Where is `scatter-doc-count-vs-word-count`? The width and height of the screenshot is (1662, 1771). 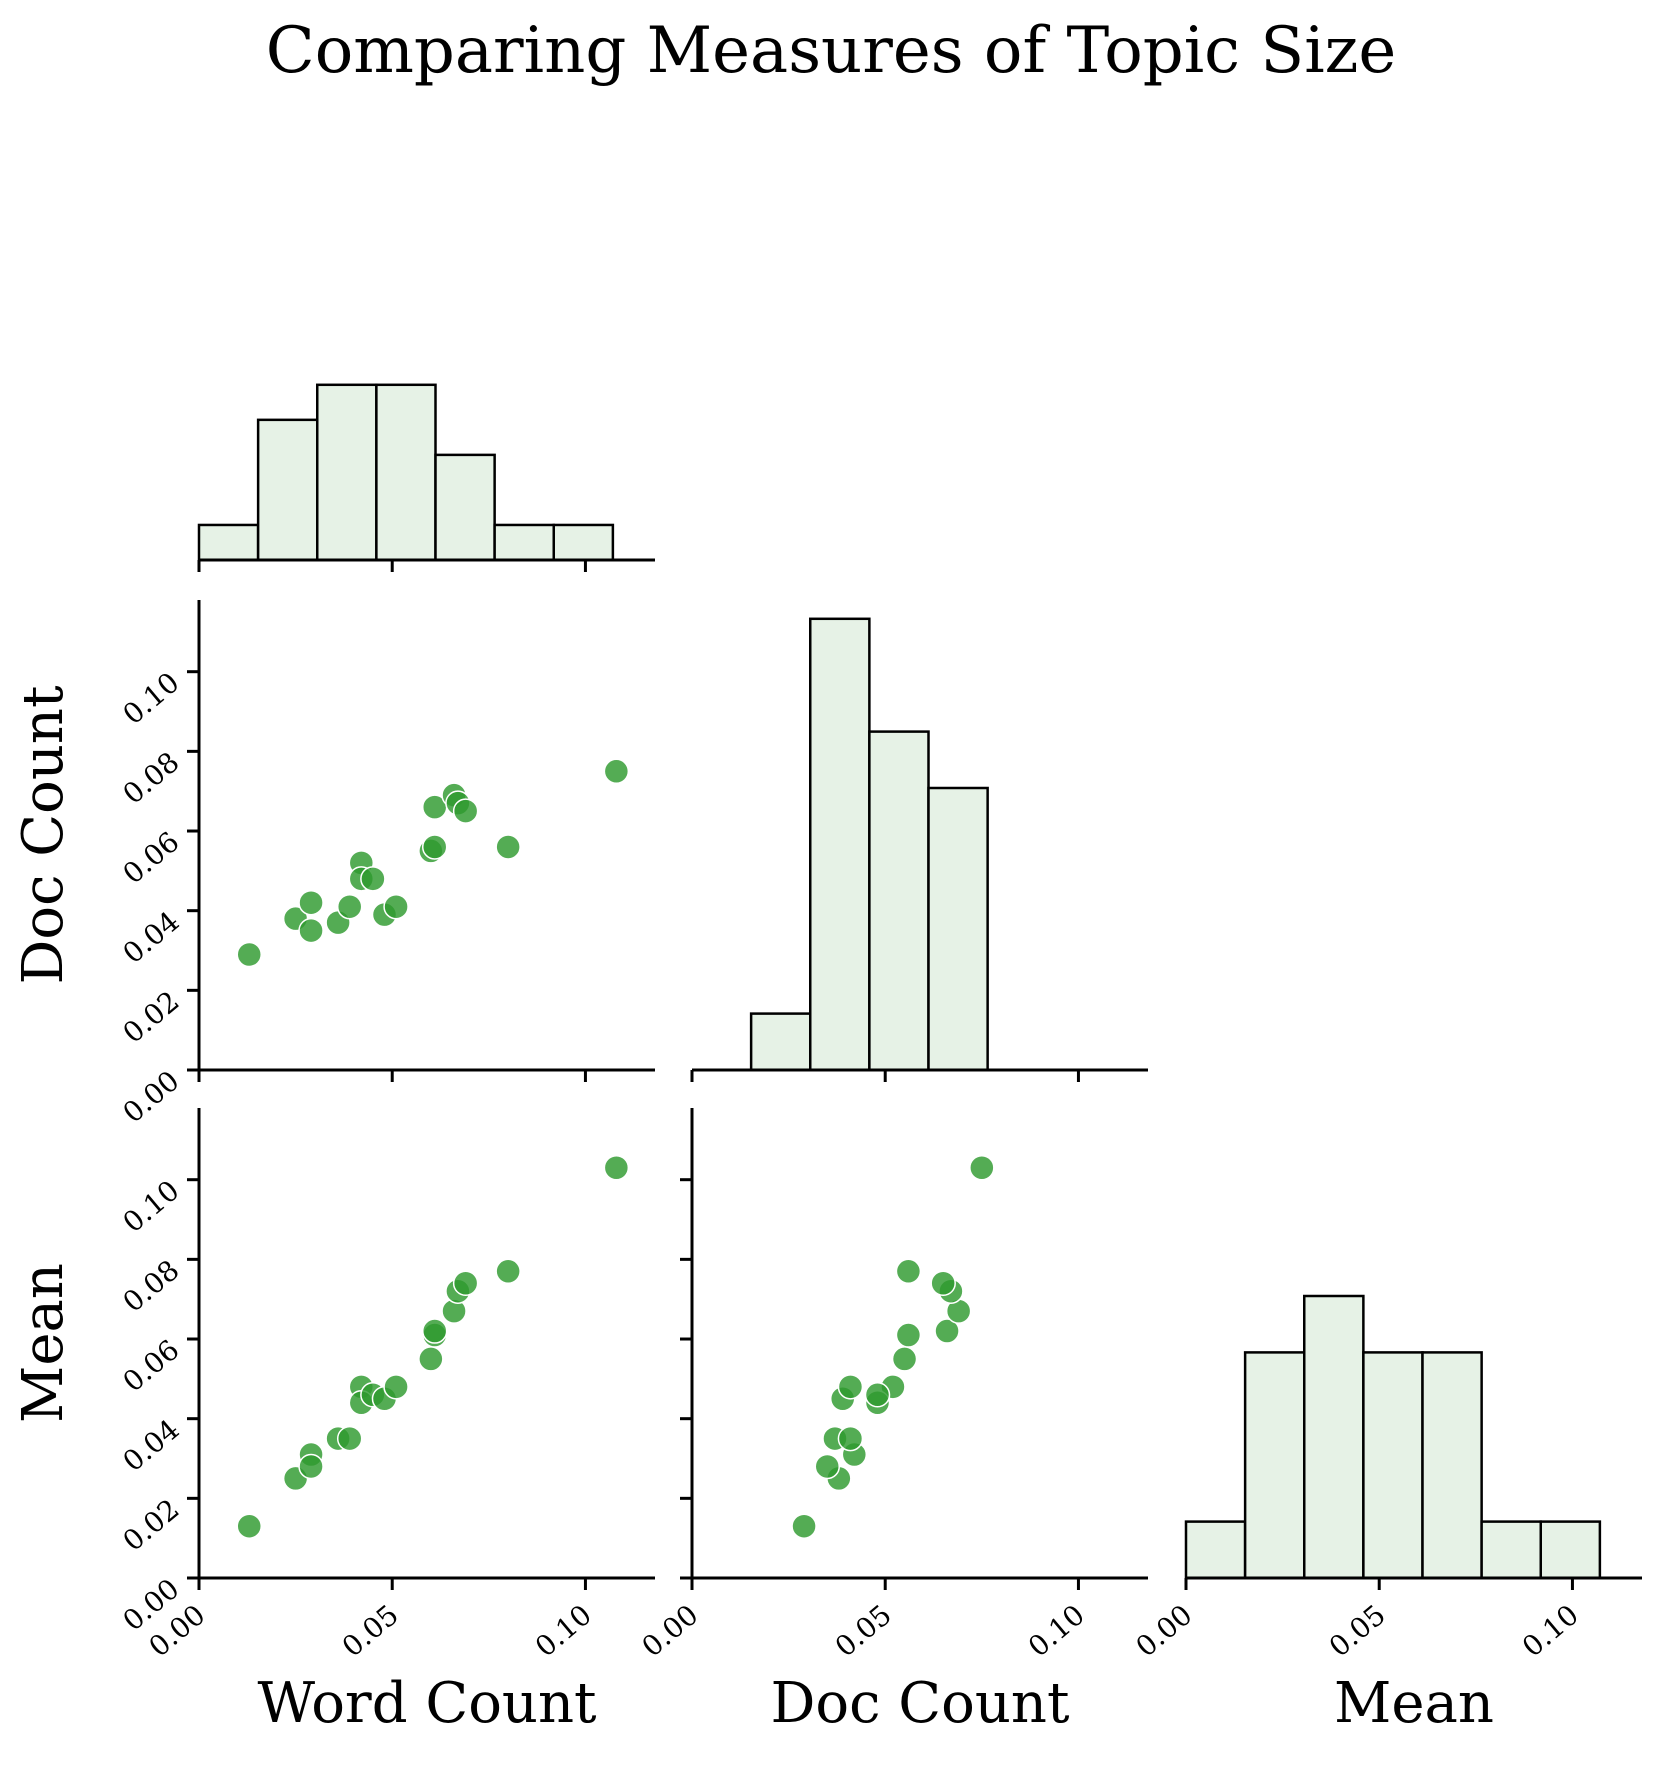
scatter-doc-count-vs-word-count is located at coordinates (433, 863).